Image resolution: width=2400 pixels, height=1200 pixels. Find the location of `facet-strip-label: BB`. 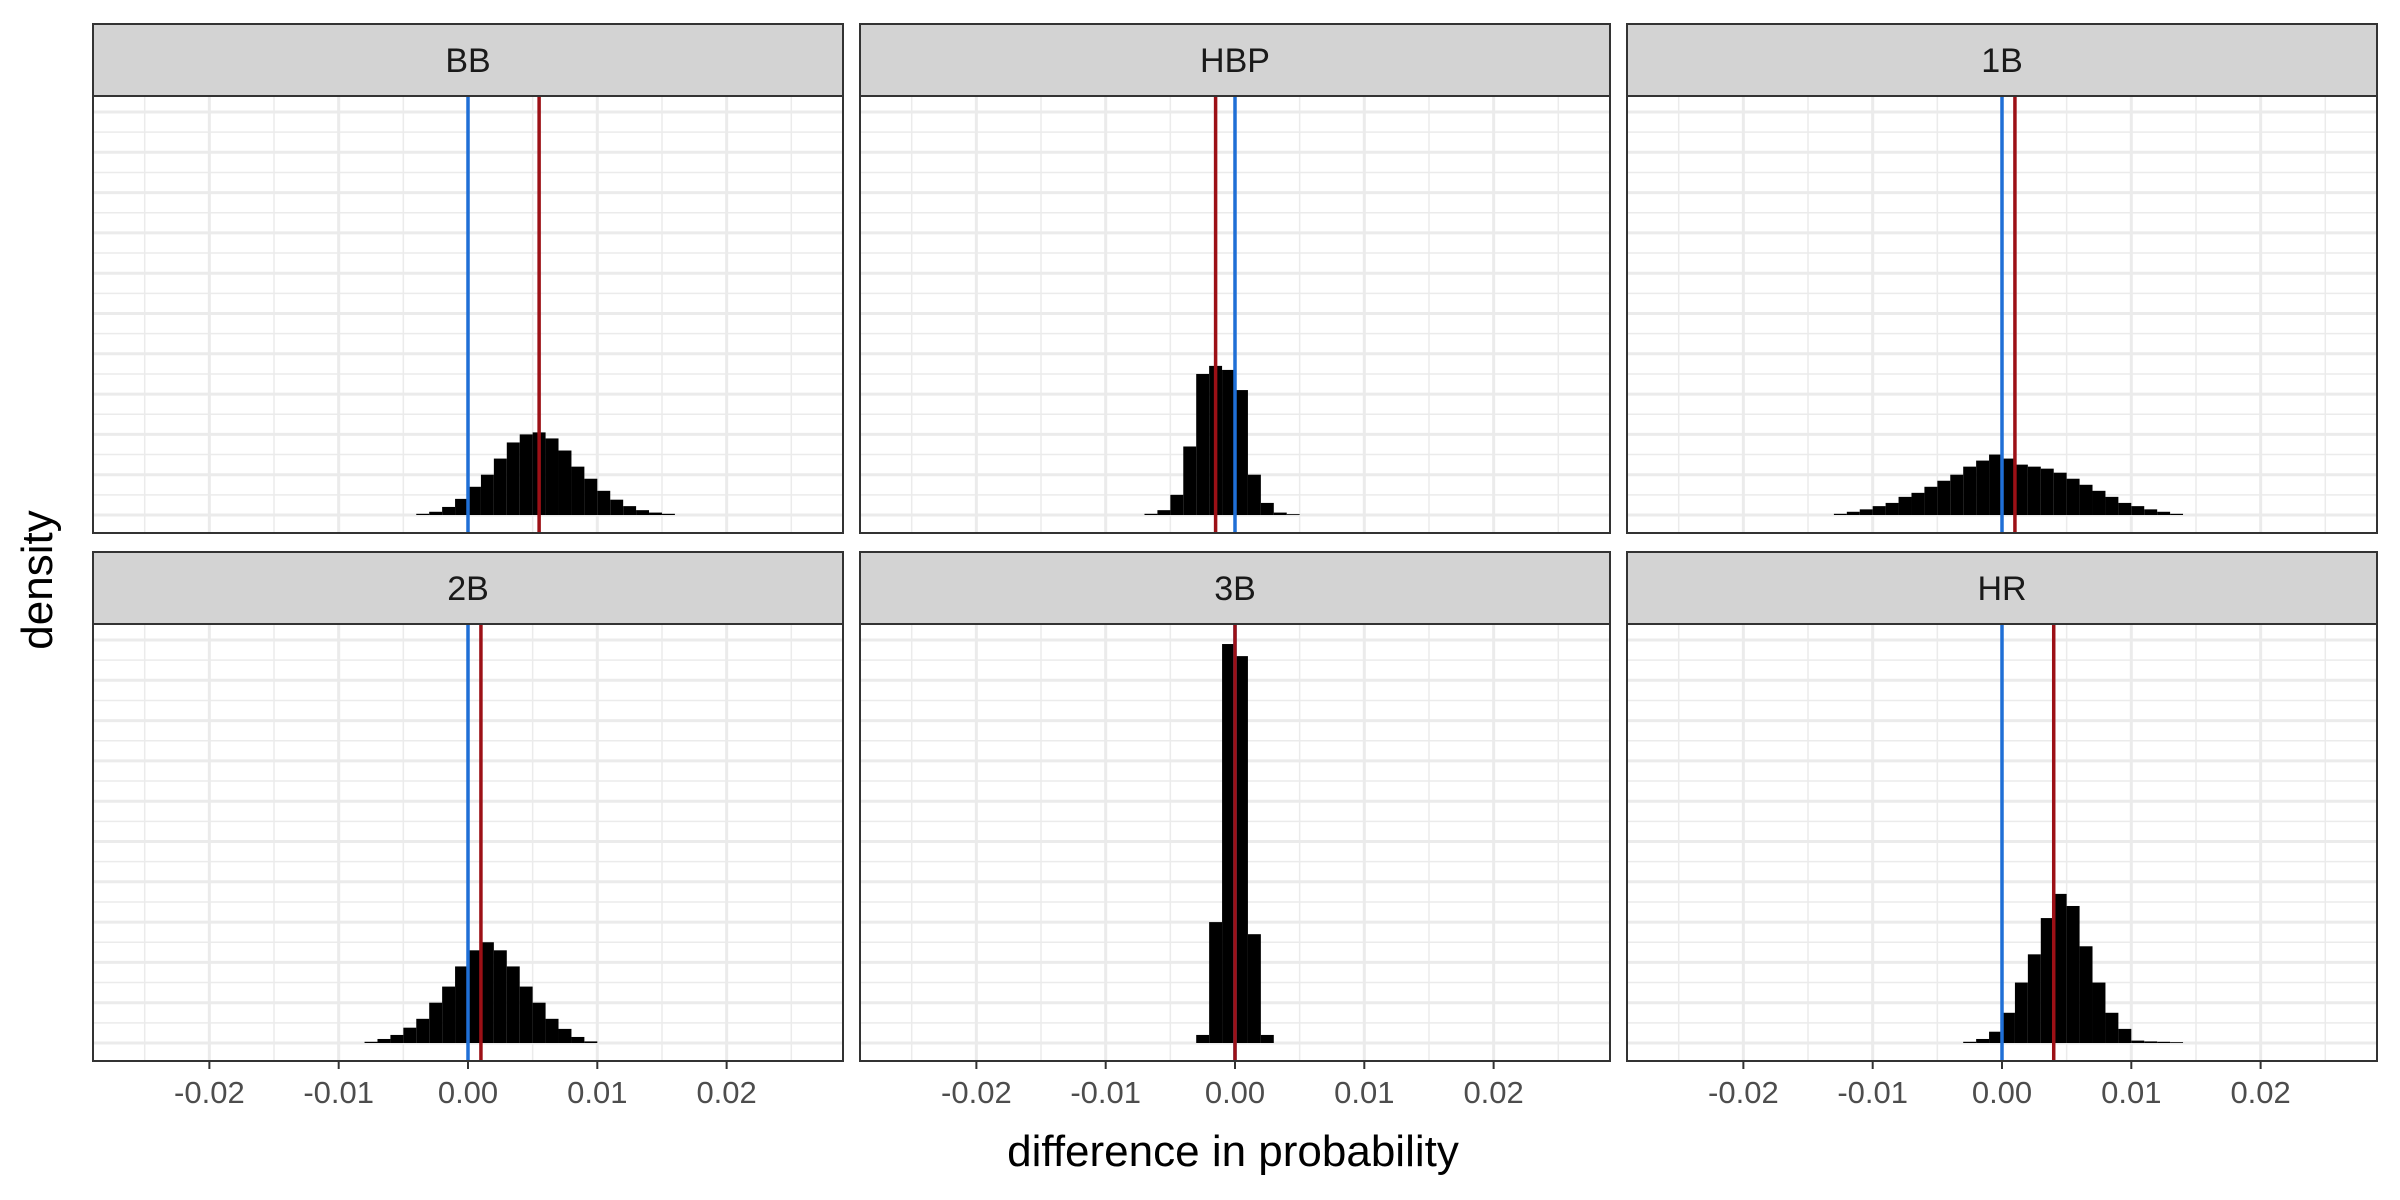

facet-strip-label: BB is located at coordinates (467, 61).